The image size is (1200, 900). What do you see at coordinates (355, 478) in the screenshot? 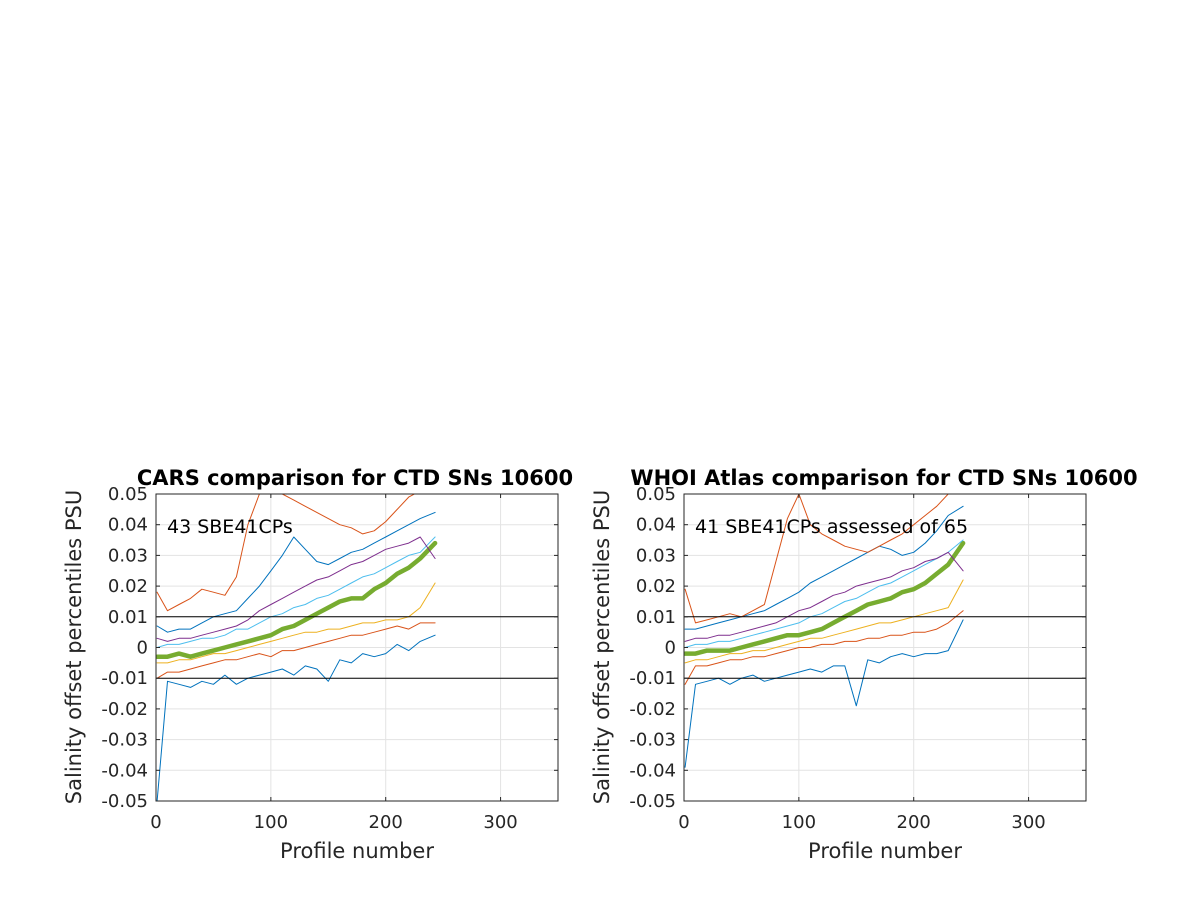
I see `chart-title: CARS comparison for CTD SNs 10600` at bounding box center [355, 478].